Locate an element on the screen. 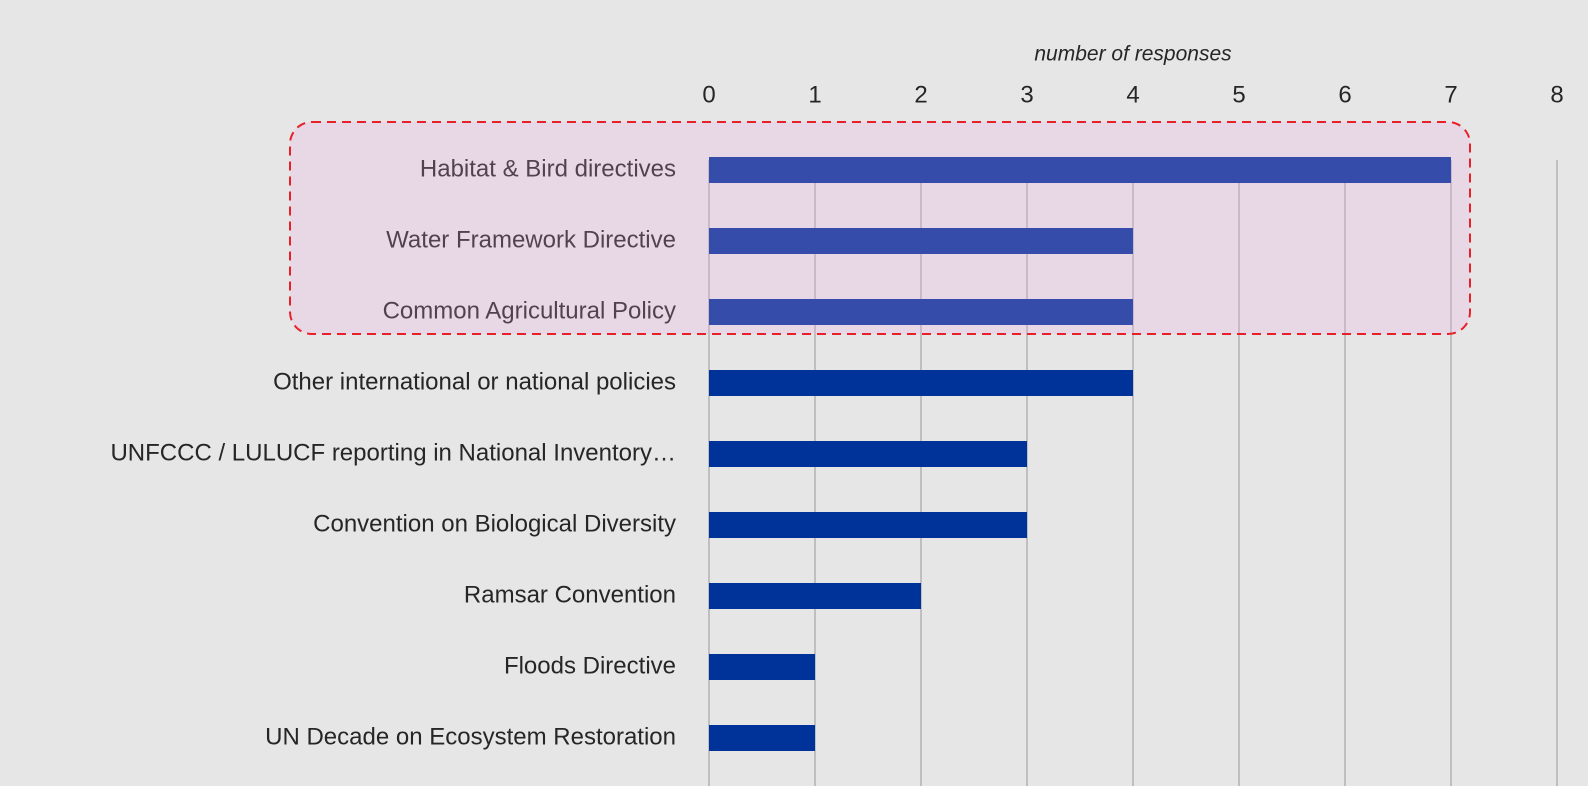 This screenshot has width=1588, height=786. y-tick-label: Other international or national policies is located at coordinates (474, 381).